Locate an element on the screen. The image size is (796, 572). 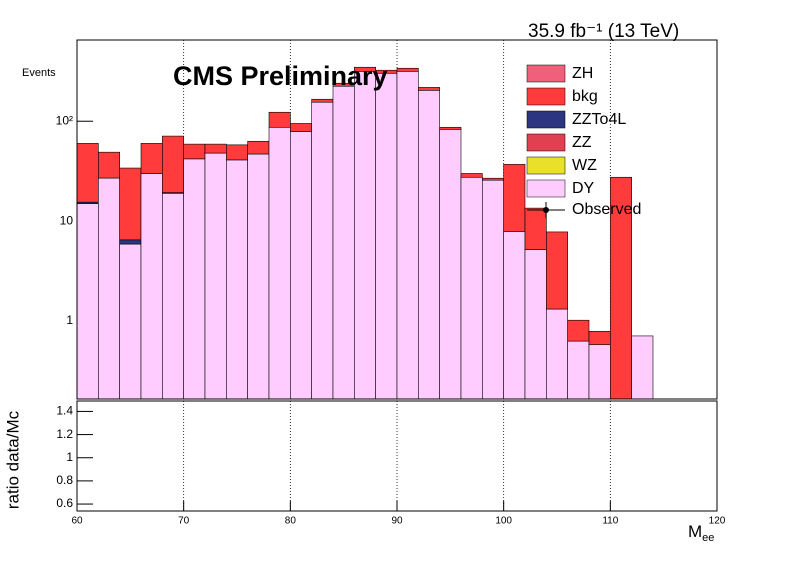
legend: ZH bkg ZZTo4L ZZ WZ DY Observed is located at coordinates (583, 141).